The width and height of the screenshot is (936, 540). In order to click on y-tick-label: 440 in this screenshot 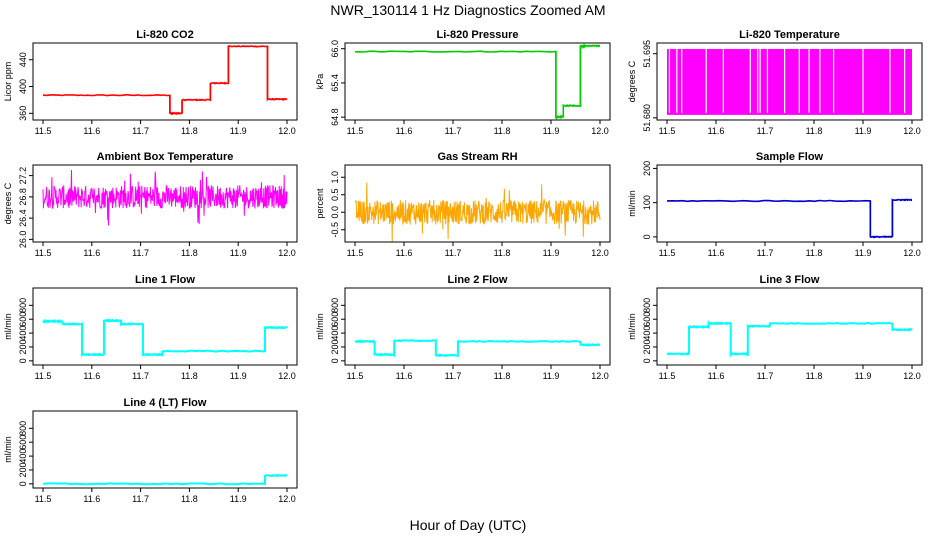, I will do `click(23, 59)`.